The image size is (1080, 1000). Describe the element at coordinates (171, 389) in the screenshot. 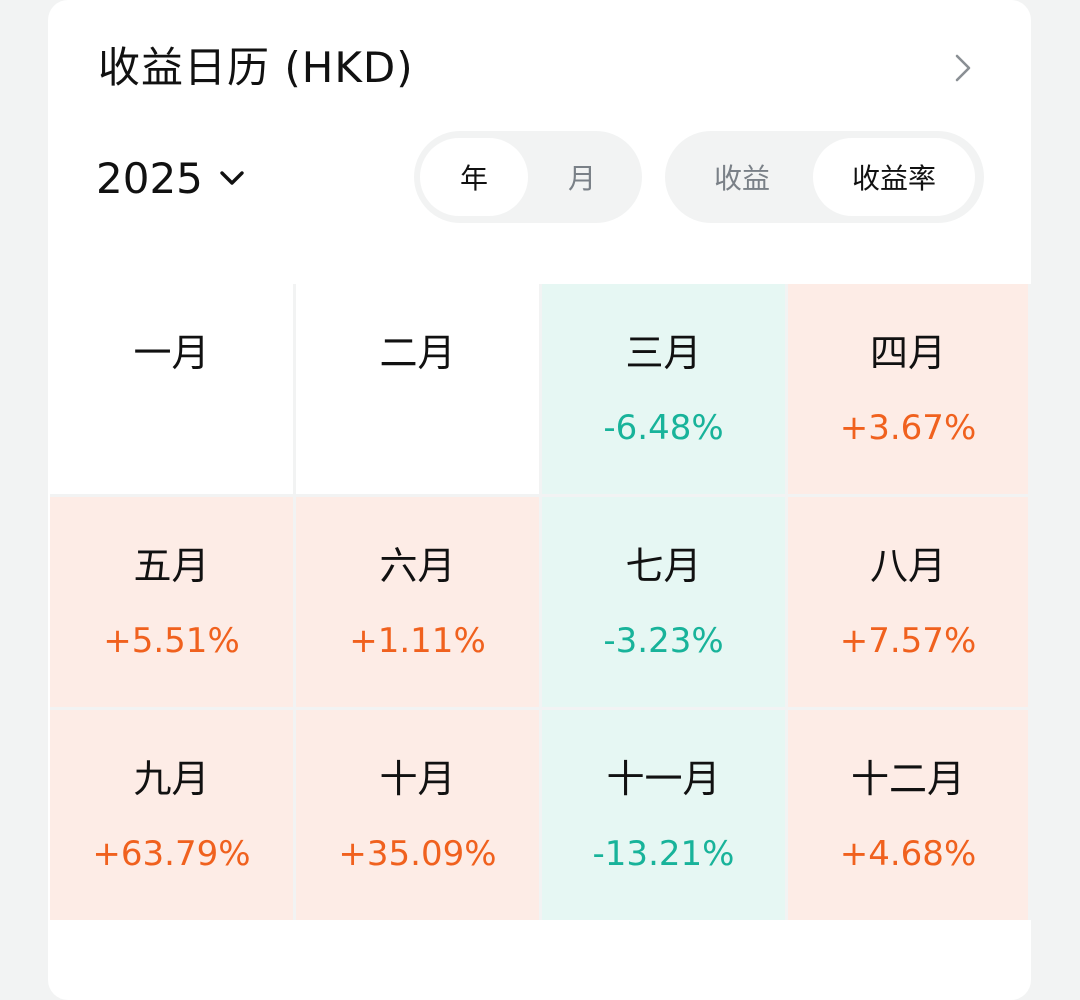

I see `month-cell: 一月` at that location.